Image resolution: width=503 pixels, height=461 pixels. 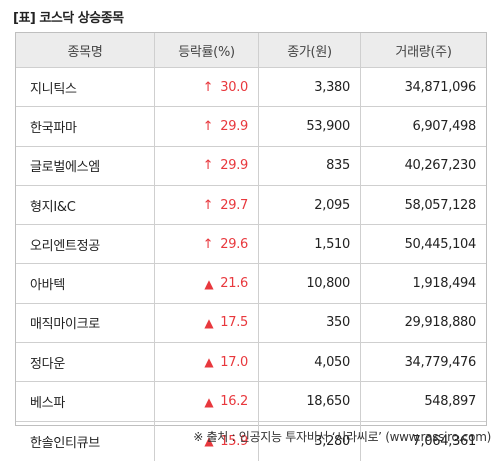 I want to click on table-header-row: 종목명 등락률(%) 종가(원) 거래량(주), so click(x=251, y=50).